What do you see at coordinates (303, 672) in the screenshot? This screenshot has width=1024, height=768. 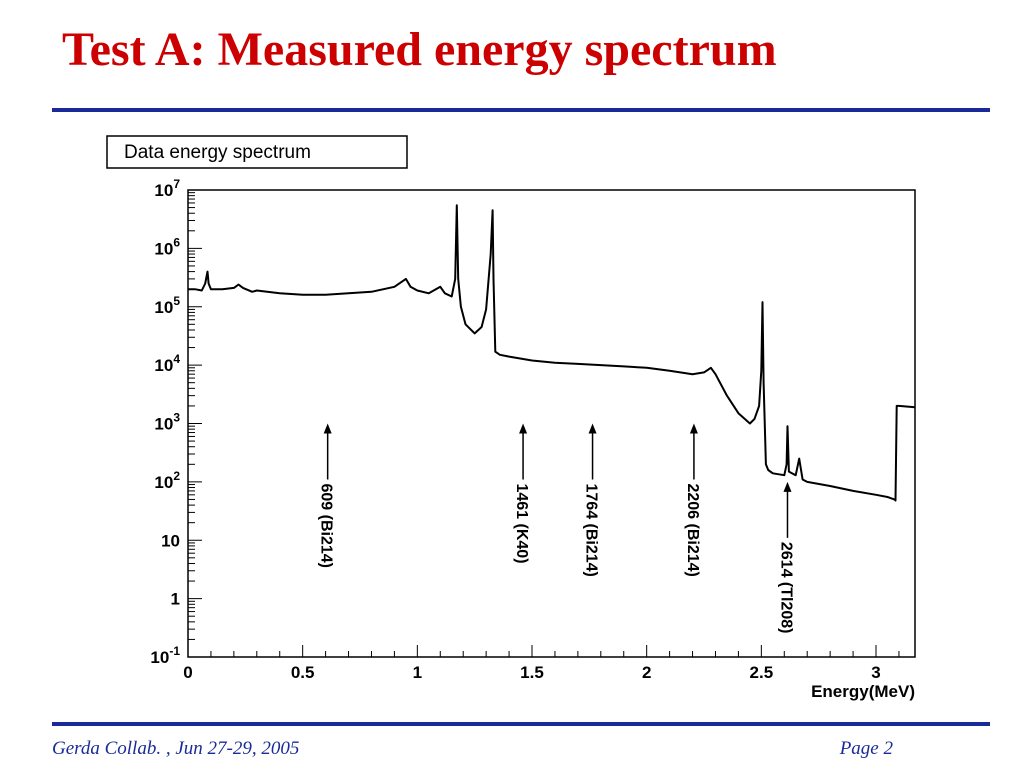 I see `x-tick-label: 0.5` at bounding box center [303, 672].